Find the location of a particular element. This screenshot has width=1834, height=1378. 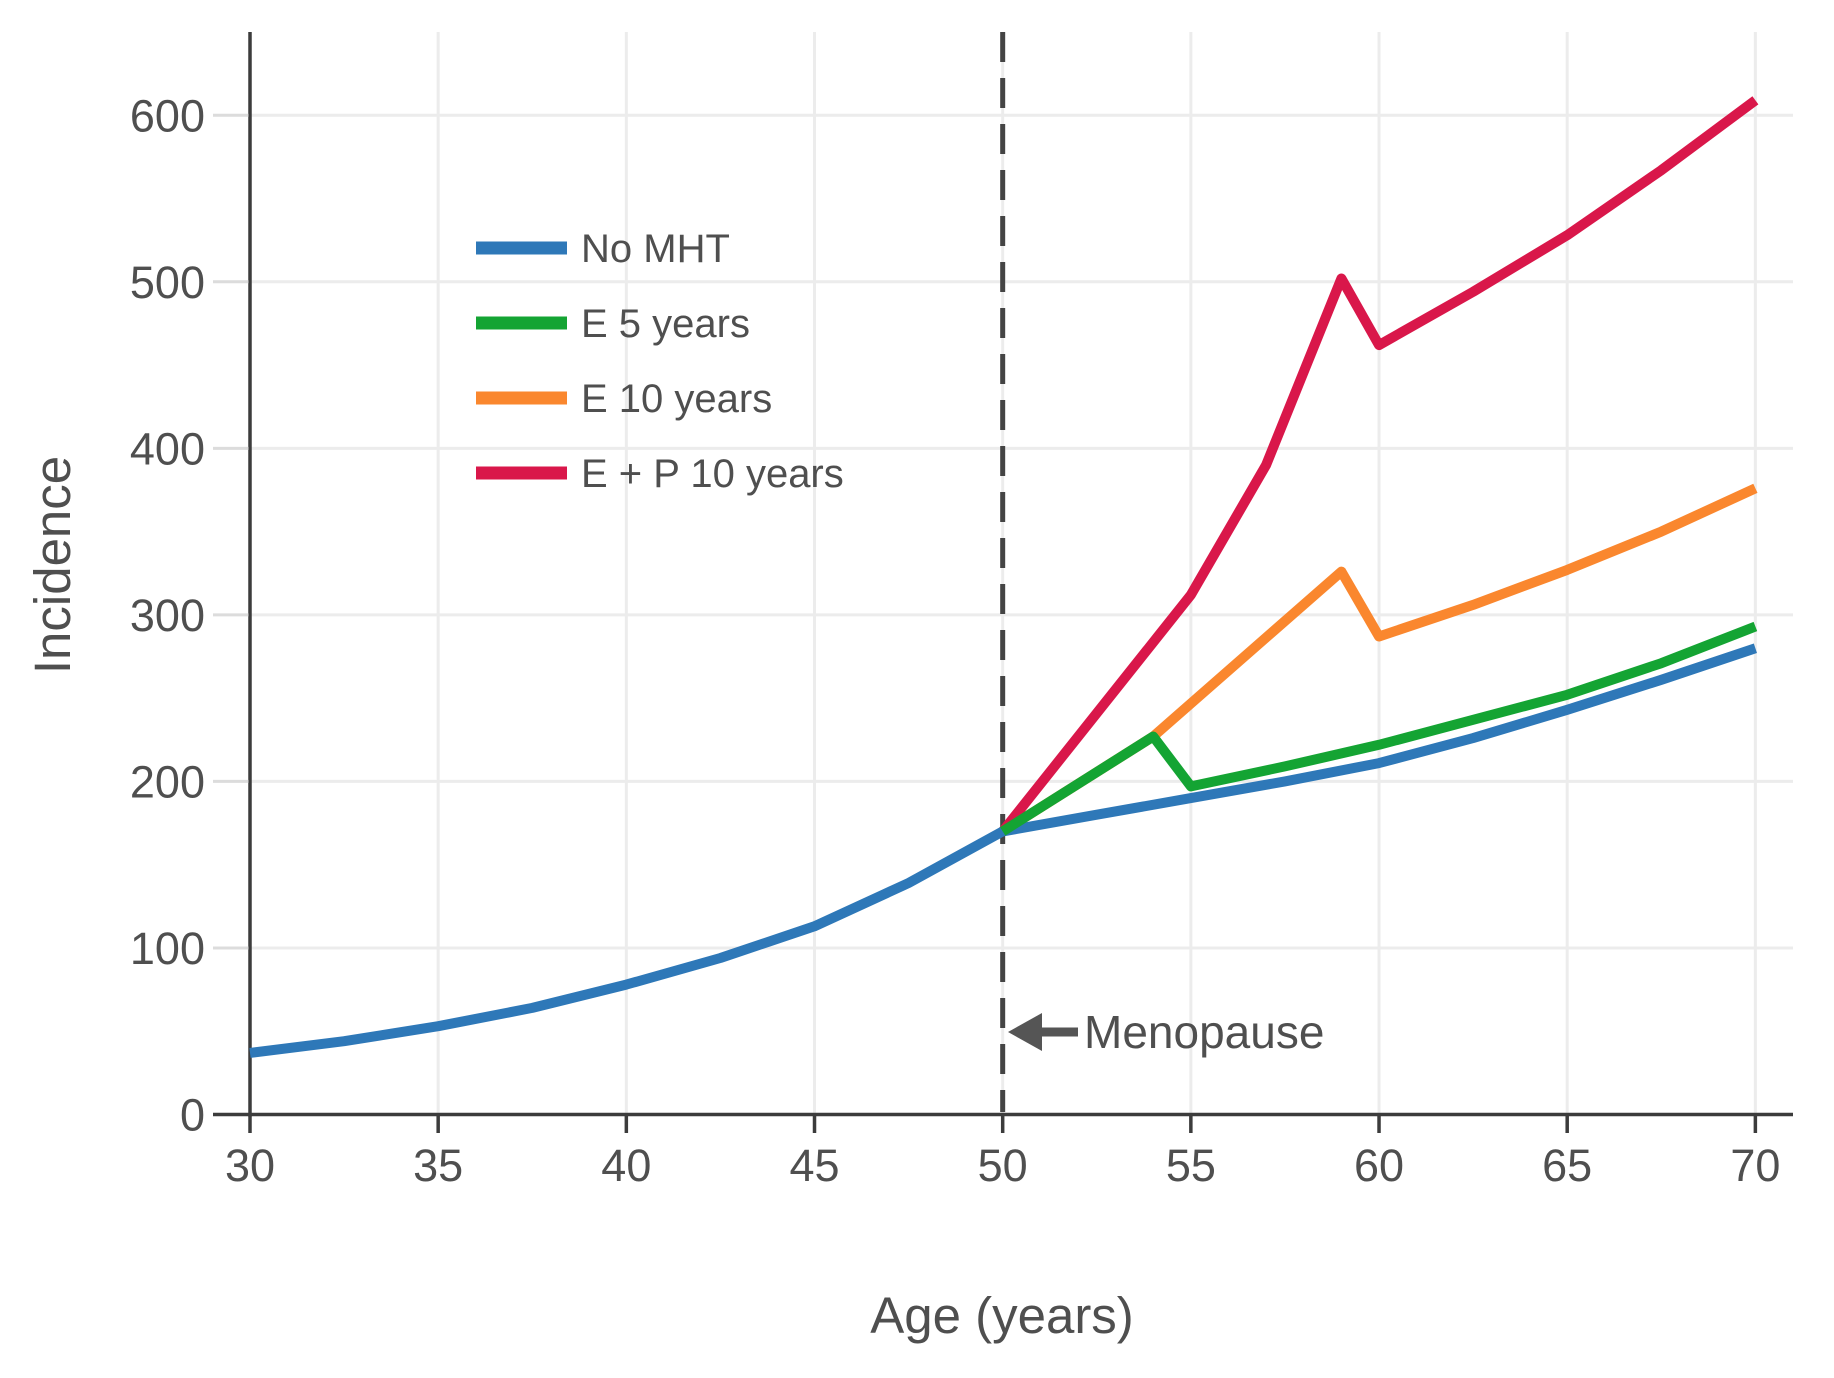

legend-item-no-mht: No MHT is located at coordinates (603, 249).